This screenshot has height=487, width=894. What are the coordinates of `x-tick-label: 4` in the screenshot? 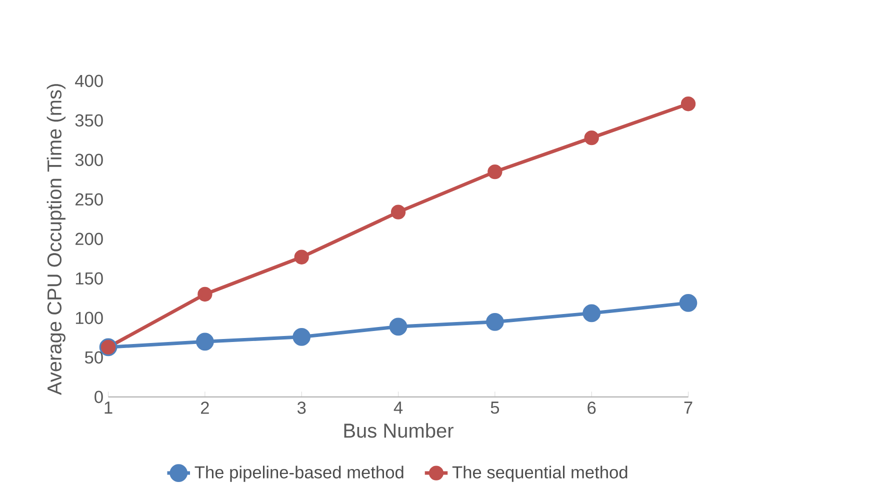 It's located at (398, 408).